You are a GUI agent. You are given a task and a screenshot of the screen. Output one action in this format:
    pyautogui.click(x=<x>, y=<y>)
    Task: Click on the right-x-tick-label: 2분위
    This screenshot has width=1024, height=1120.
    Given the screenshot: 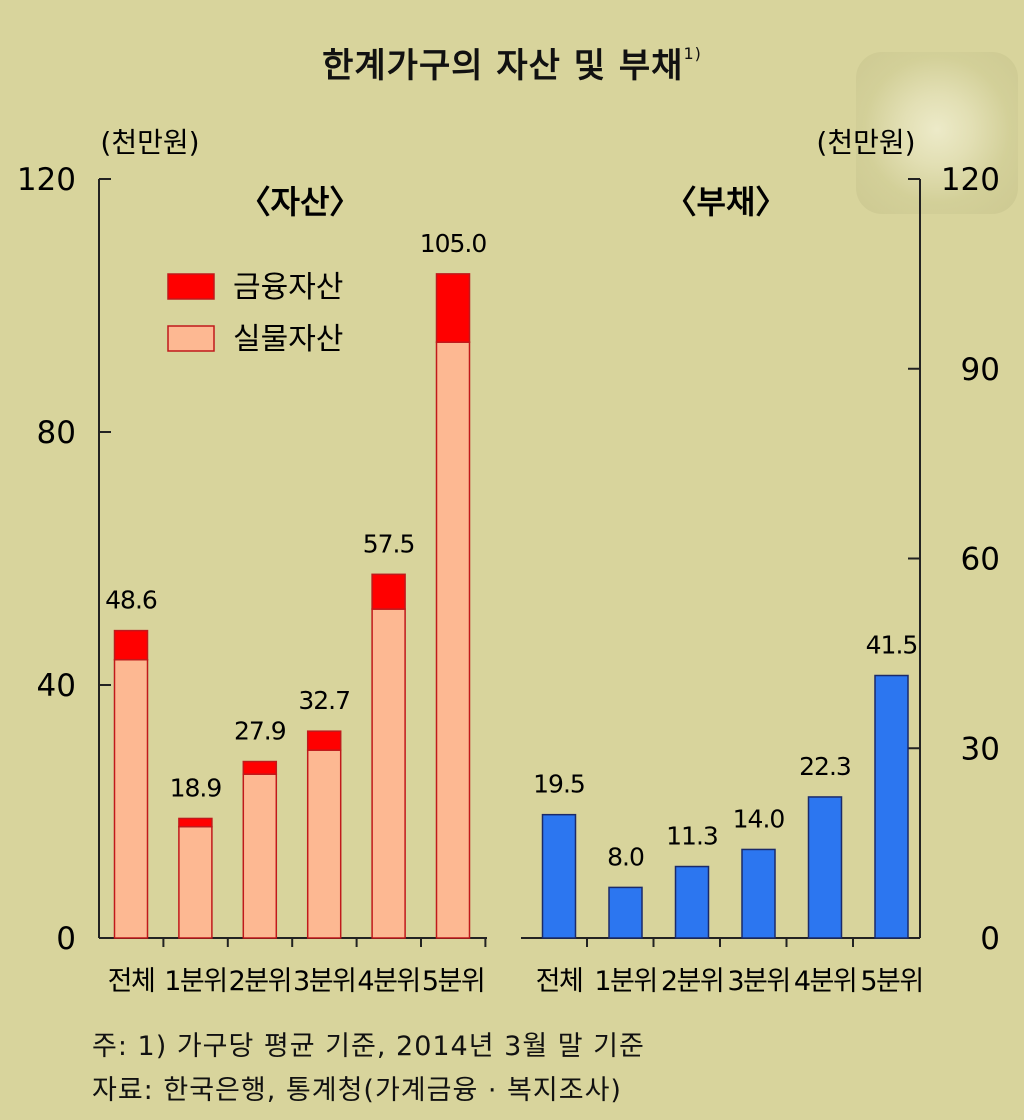 What is the action you would take?
    pyautogui.click(x=692, y=981)
    